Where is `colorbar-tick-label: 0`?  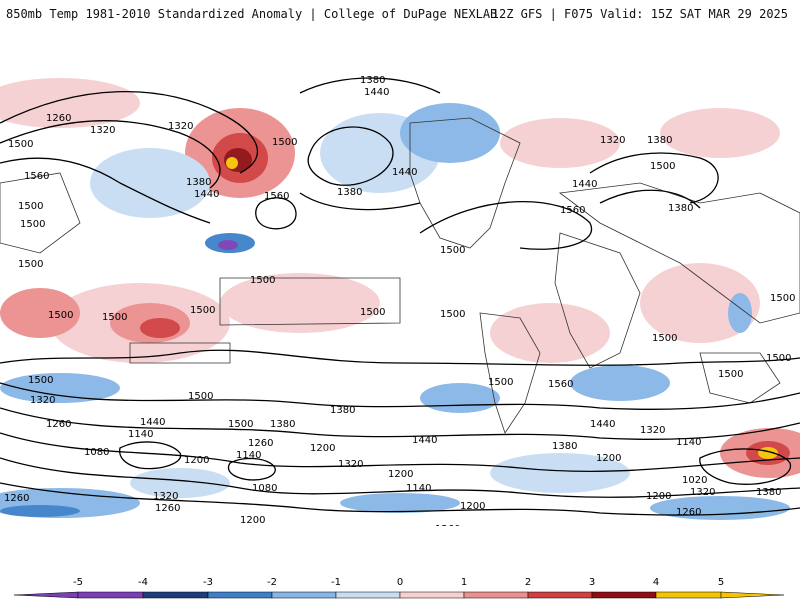
colorbar-tick-label: 0 is located at coordinates (400, 582).